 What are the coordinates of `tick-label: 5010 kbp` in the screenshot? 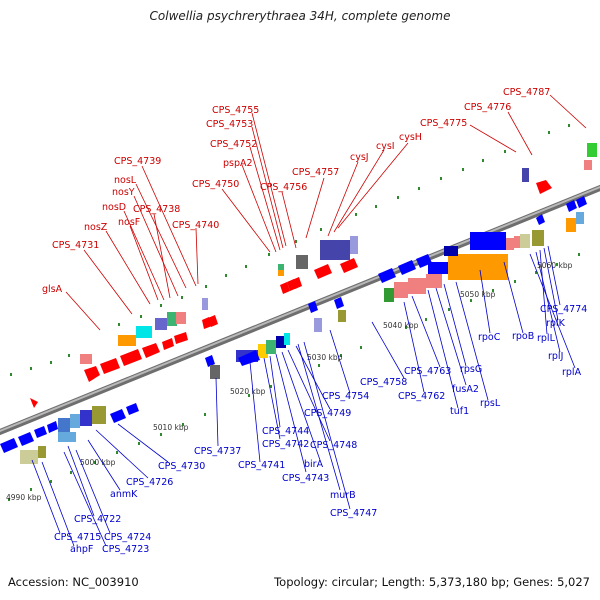 It's located at (171, 427).